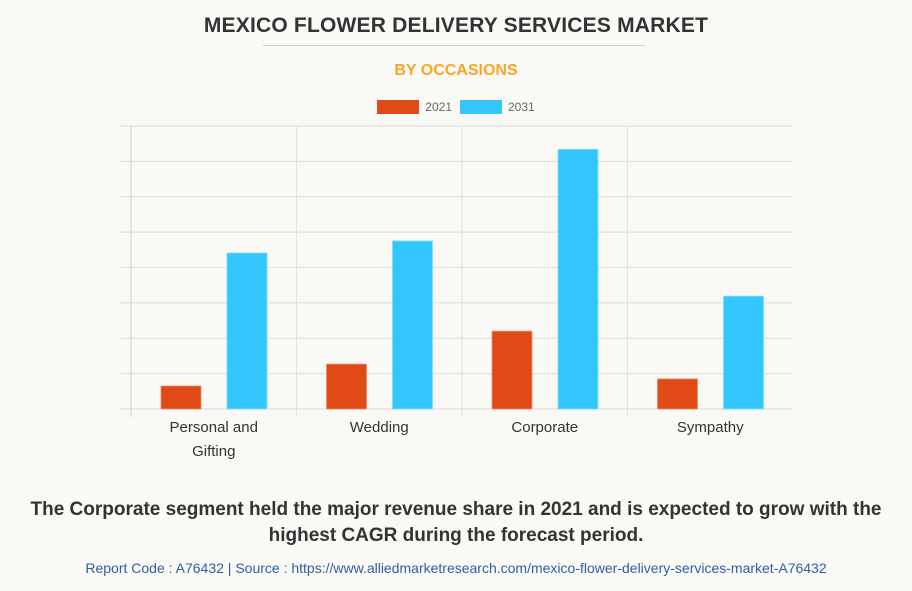 Image resolution: width=912 pixels, height=591 pixels. Describe the element at coordinates (454, 45) in the screenshot. I see `title-divider` at that location.